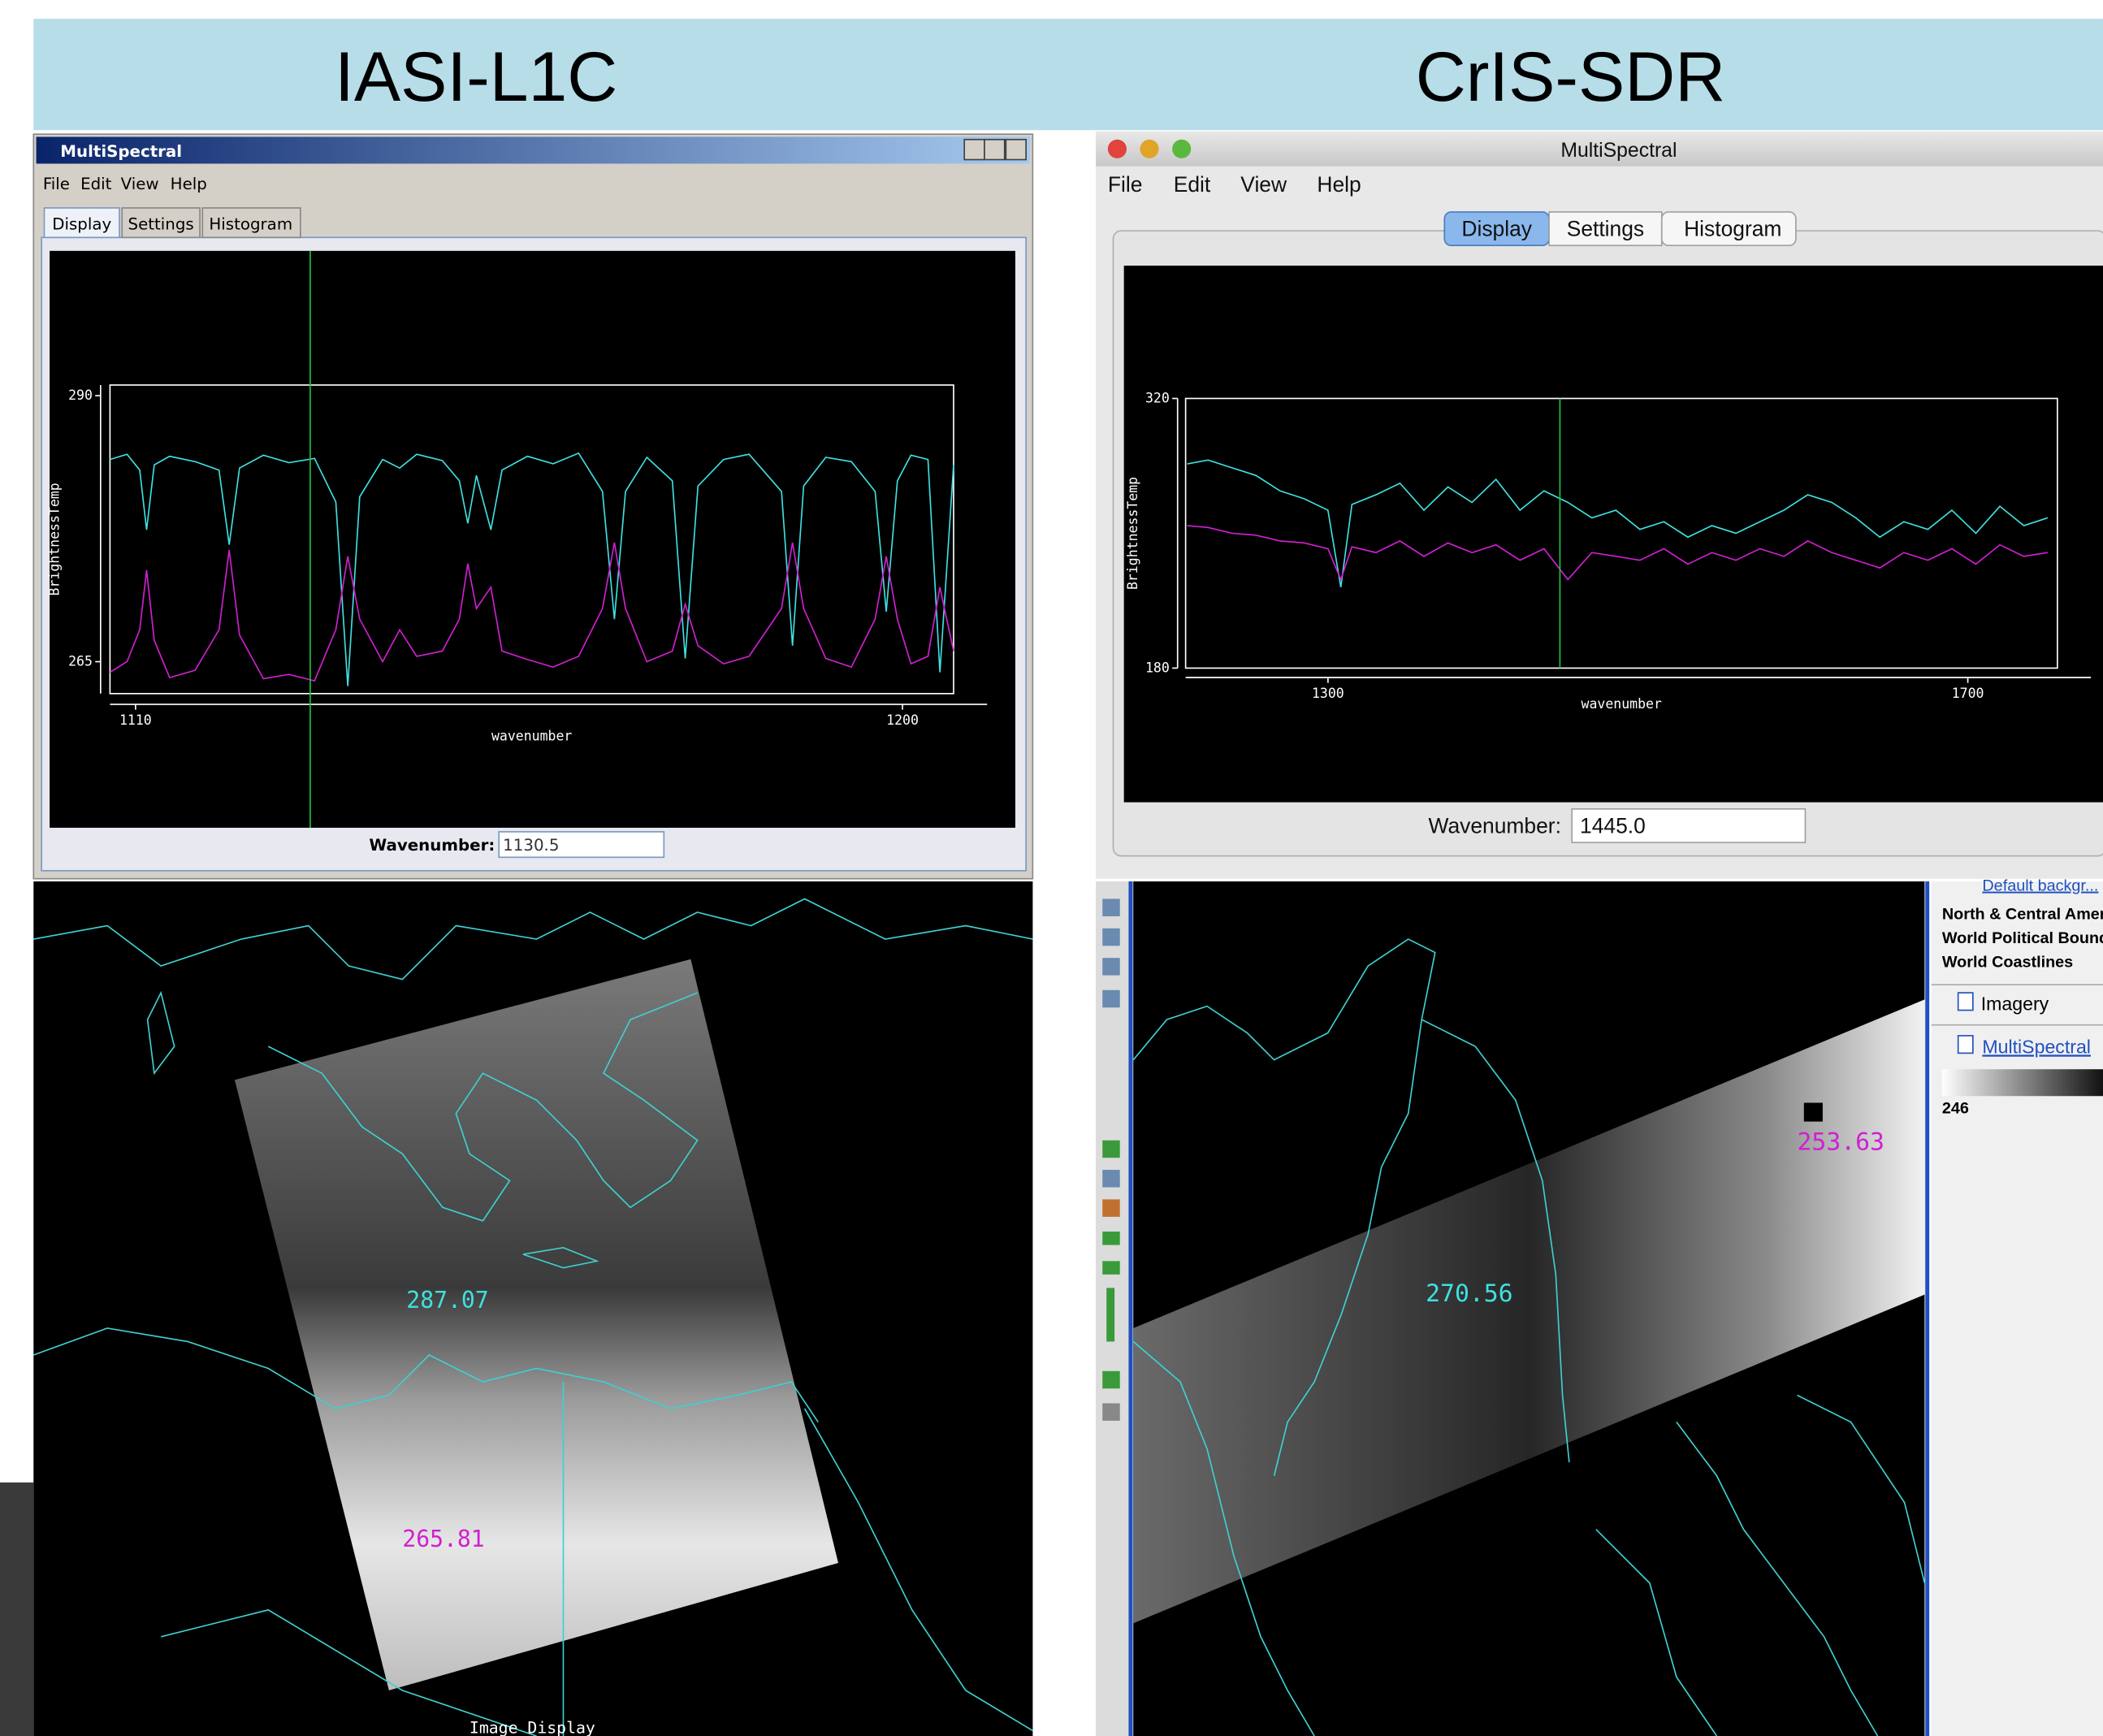 This screenshot has height=1736, width=2103. I want to click on x-tick-label: 1300, so click(1328, 693).